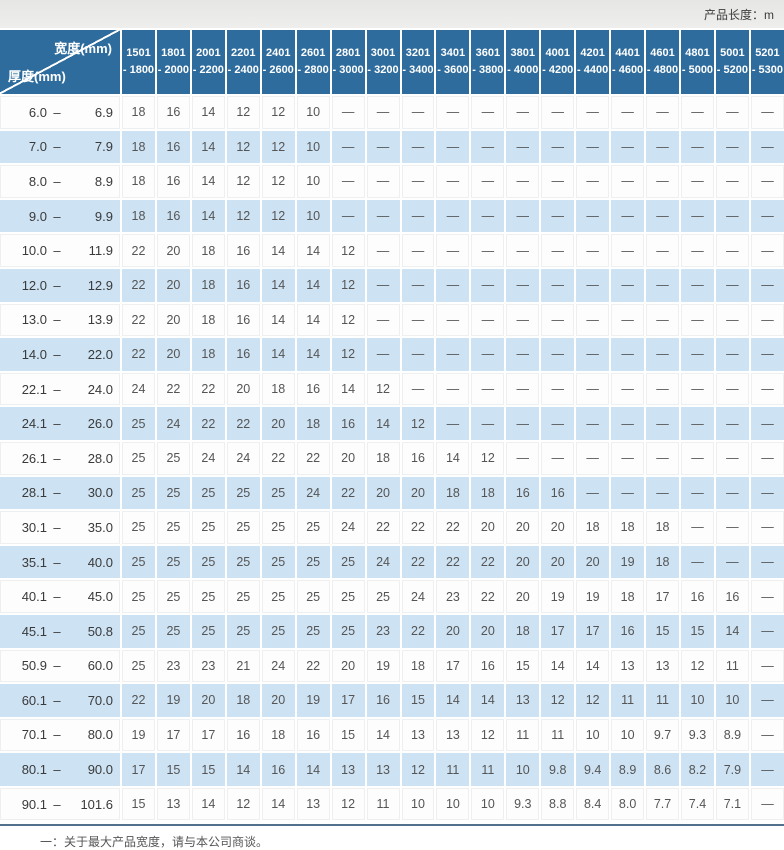 Image resolution: width=784 pixels, height=850 pixels. I want to click on col-header-line1: 1501, so click(138, 52).